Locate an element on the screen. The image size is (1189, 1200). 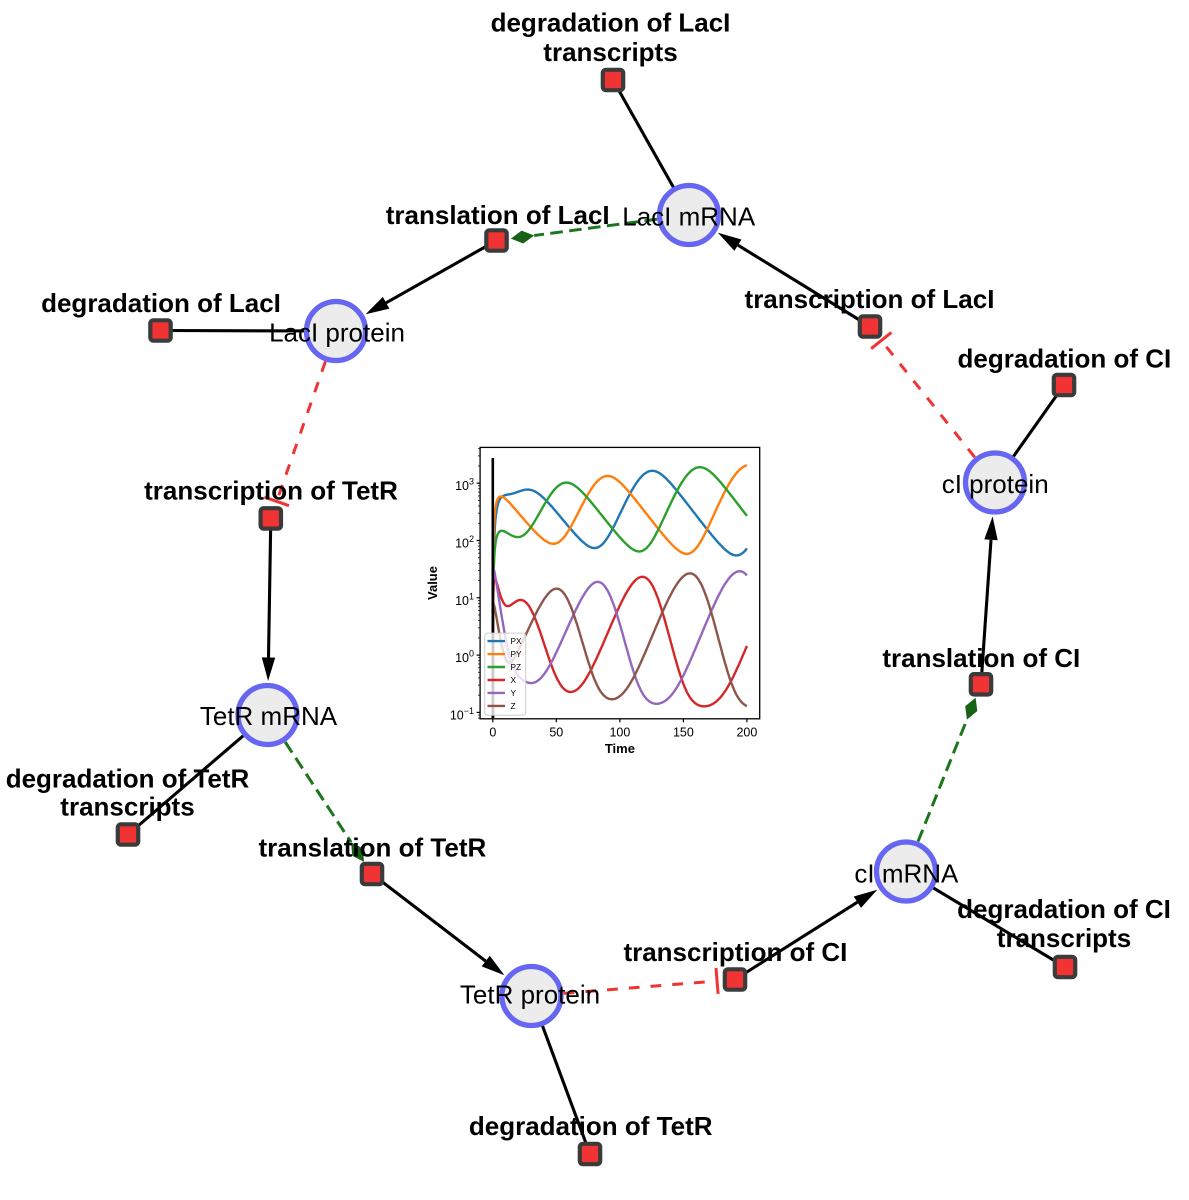
svg-text: translation of TetR is located at coordinates (373, 847).